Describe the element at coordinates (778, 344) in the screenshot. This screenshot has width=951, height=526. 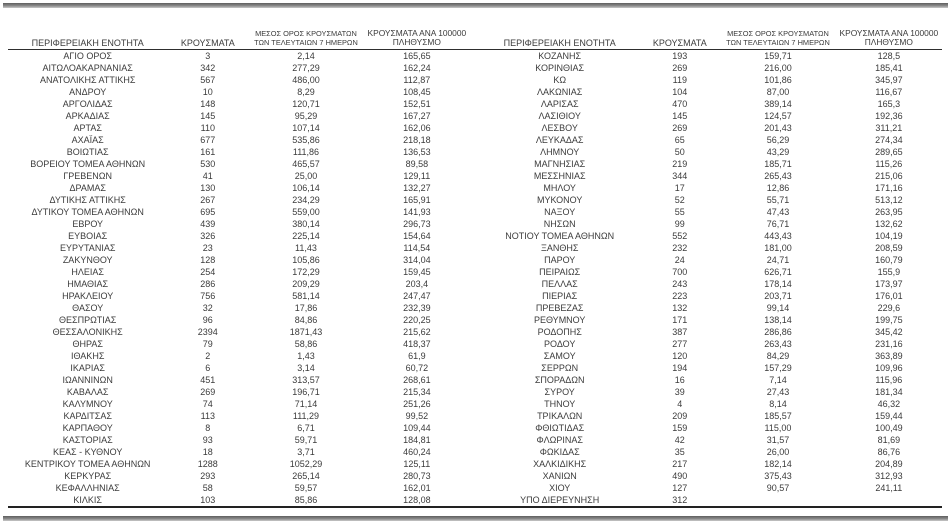
I see `avg-7day-cell: 263,43` at that location.